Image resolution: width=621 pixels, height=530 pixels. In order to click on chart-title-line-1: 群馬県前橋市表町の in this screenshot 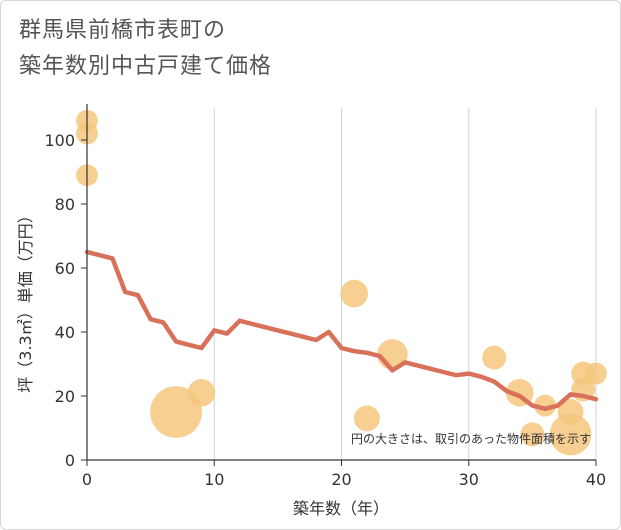, I will do `click(123, 30)`.